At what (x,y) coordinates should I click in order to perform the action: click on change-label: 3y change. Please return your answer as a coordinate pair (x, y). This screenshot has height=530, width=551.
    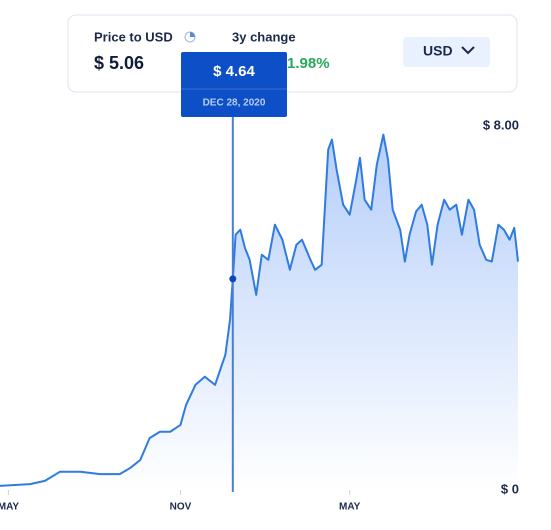
    Looking at the image, I should click on (264, 36).